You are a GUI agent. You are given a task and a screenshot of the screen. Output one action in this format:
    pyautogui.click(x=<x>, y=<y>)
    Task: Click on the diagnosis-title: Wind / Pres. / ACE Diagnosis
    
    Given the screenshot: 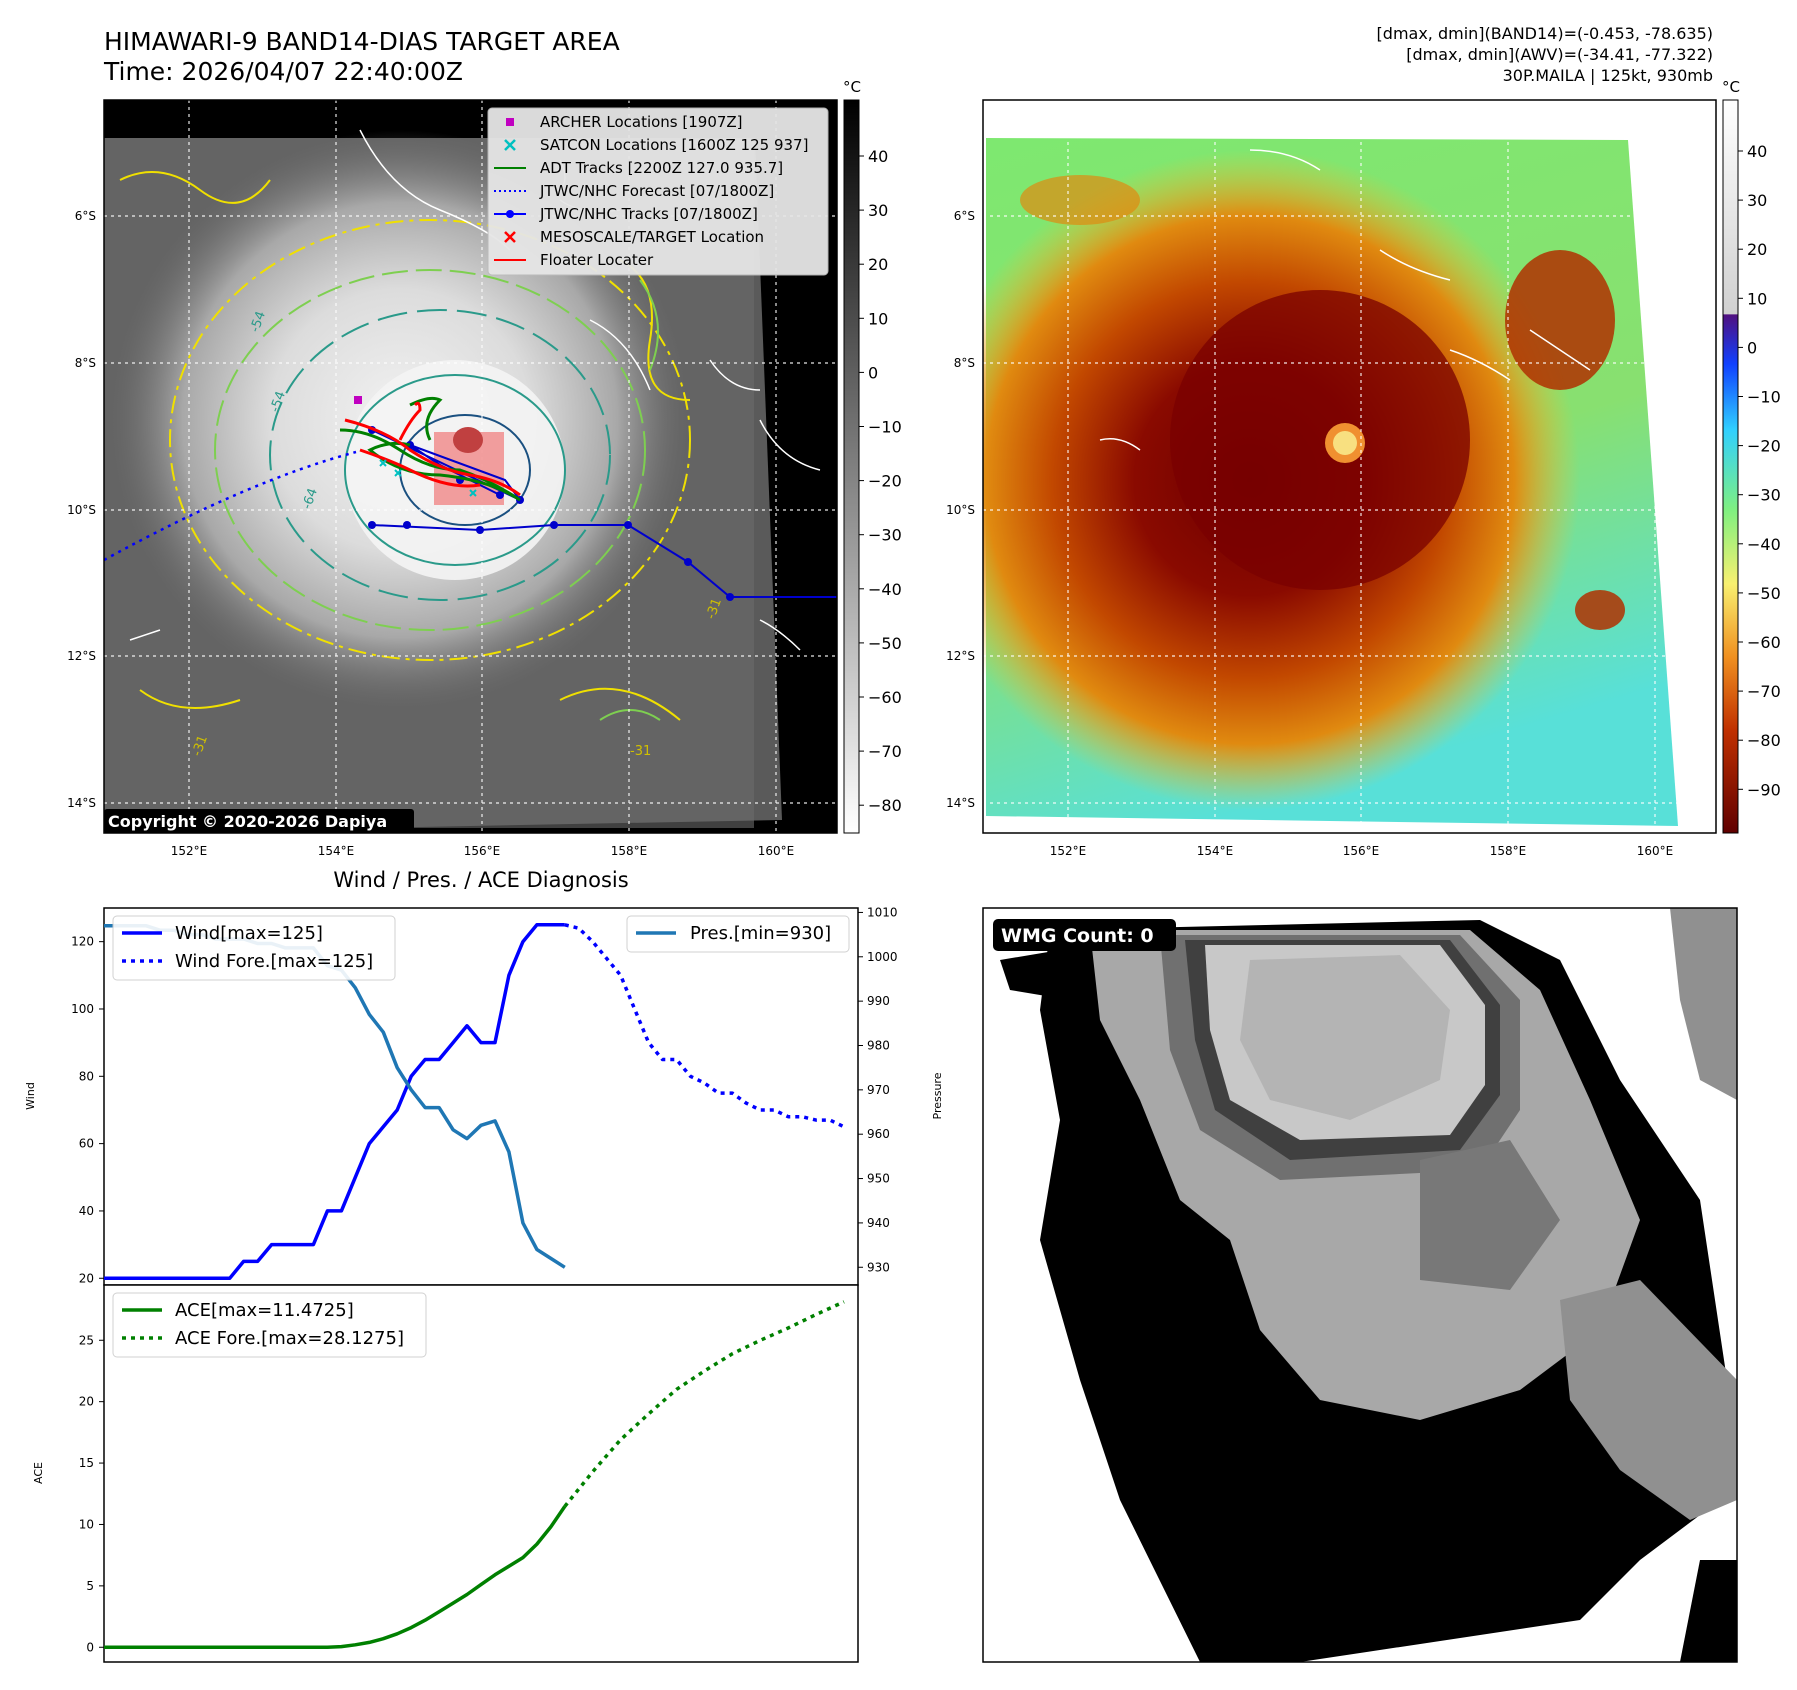 What is the action you would take?
    pyautogui.click(x=480, y=880)
    